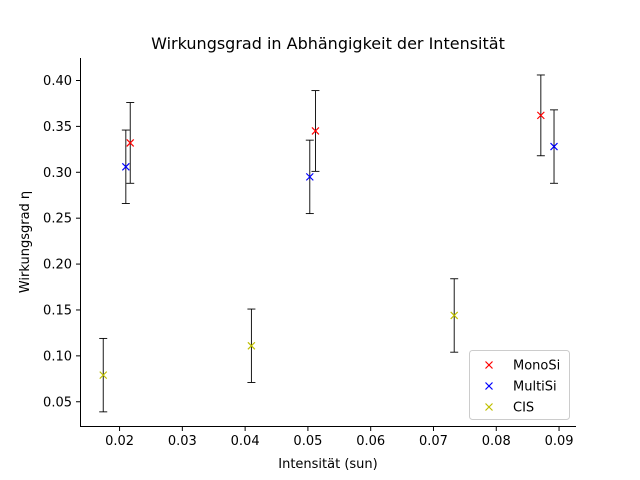 The width and height of the screenshot is (640, 480). I want to click on x-tick-label: 0.08, so click(496, 441).